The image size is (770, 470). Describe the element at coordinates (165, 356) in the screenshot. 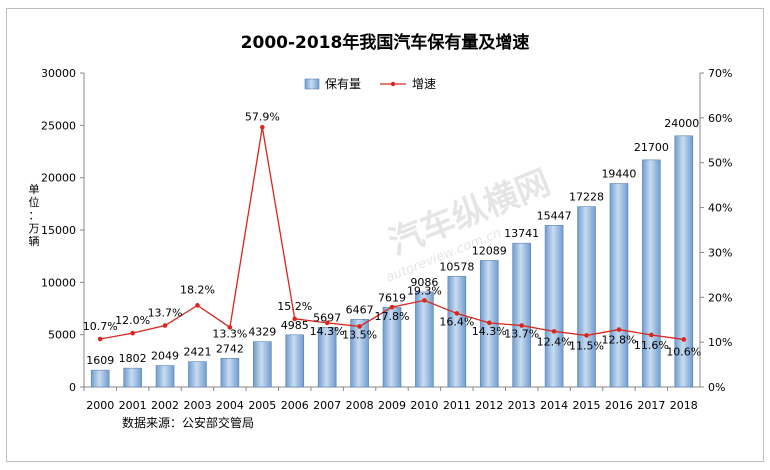

I see `bar-value-label: 2049` at that location.